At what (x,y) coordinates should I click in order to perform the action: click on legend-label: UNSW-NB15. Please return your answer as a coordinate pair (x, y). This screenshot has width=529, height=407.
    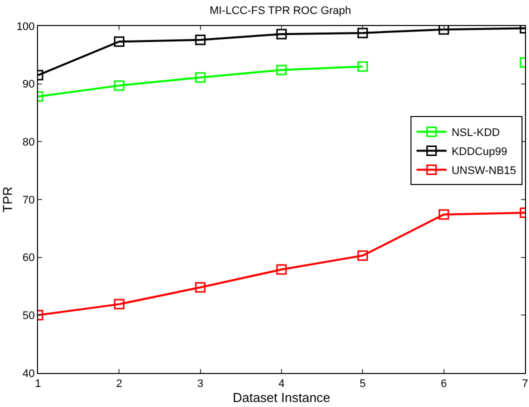
    Looking at the image, I should click on (484, 171).